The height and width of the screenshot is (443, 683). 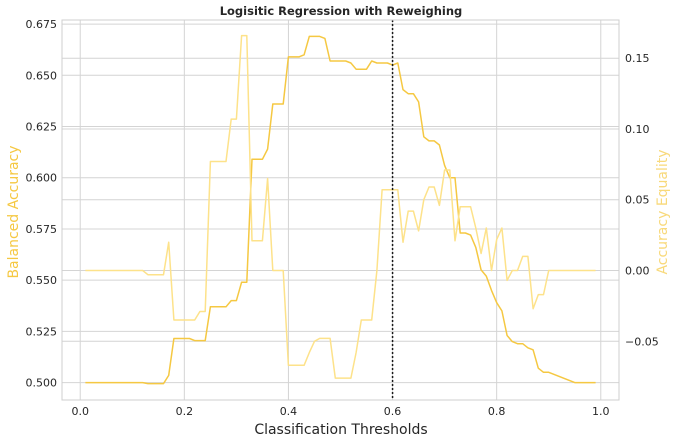 I want to click on x-tick-label: 0.0, so click(x=80, y=411).